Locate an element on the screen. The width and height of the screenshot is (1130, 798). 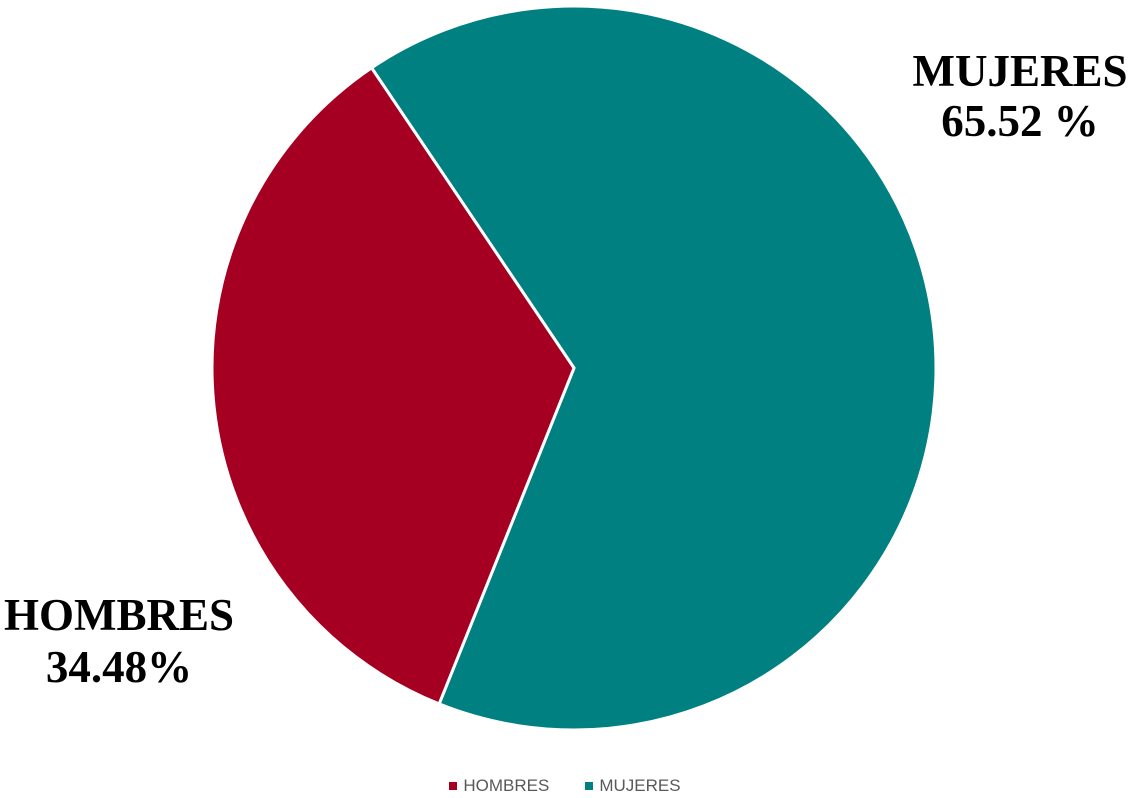
legend-label-mujeres: MUJERES is located at coordinates (640, 785).